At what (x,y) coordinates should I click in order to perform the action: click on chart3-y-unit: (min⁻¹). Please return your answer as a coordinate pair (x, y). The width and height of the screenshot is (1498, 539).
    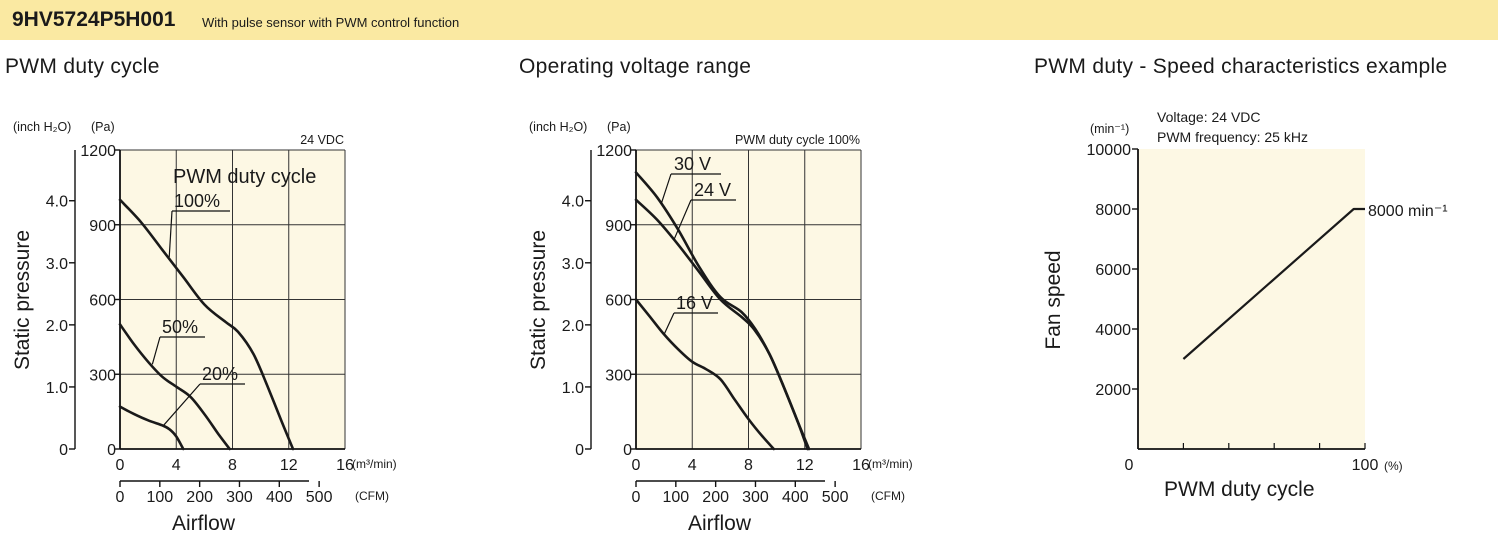
    Looking at the image, I should click on (1109, 129).